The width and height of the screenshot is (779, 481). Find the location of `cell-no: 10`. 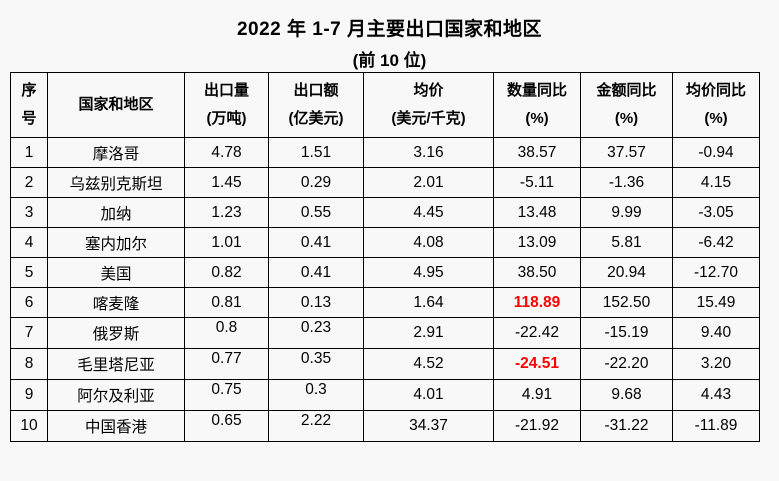

cell-no: 10 is located at coordinates (29, 426).